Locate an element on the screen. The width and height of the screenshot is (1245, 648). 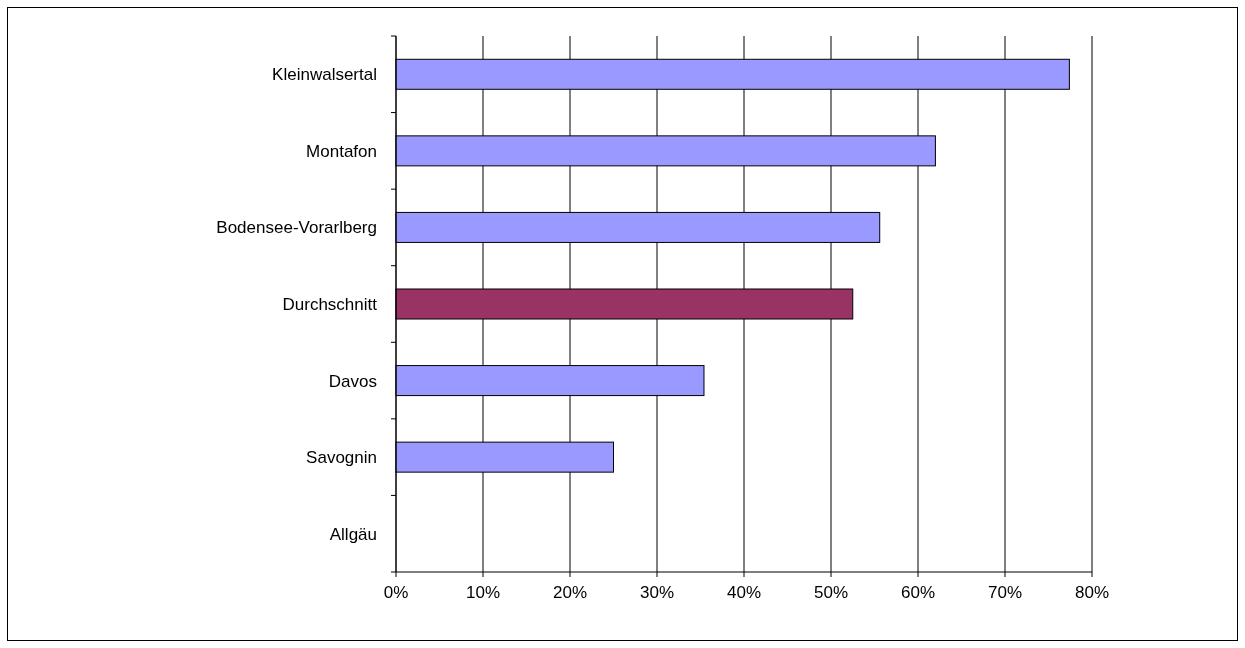
y-tick-label: Durchschnitt is located at coordinates (330, 304).